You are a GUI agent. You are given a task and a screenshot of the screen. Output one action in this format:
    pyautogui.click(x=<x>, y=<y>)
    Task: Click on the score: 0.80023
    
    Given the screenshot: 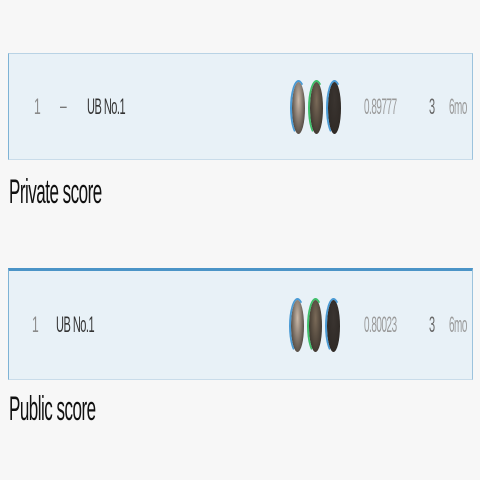 What is the action you would take?
    pyautogui.click(x=380, y=324)
    